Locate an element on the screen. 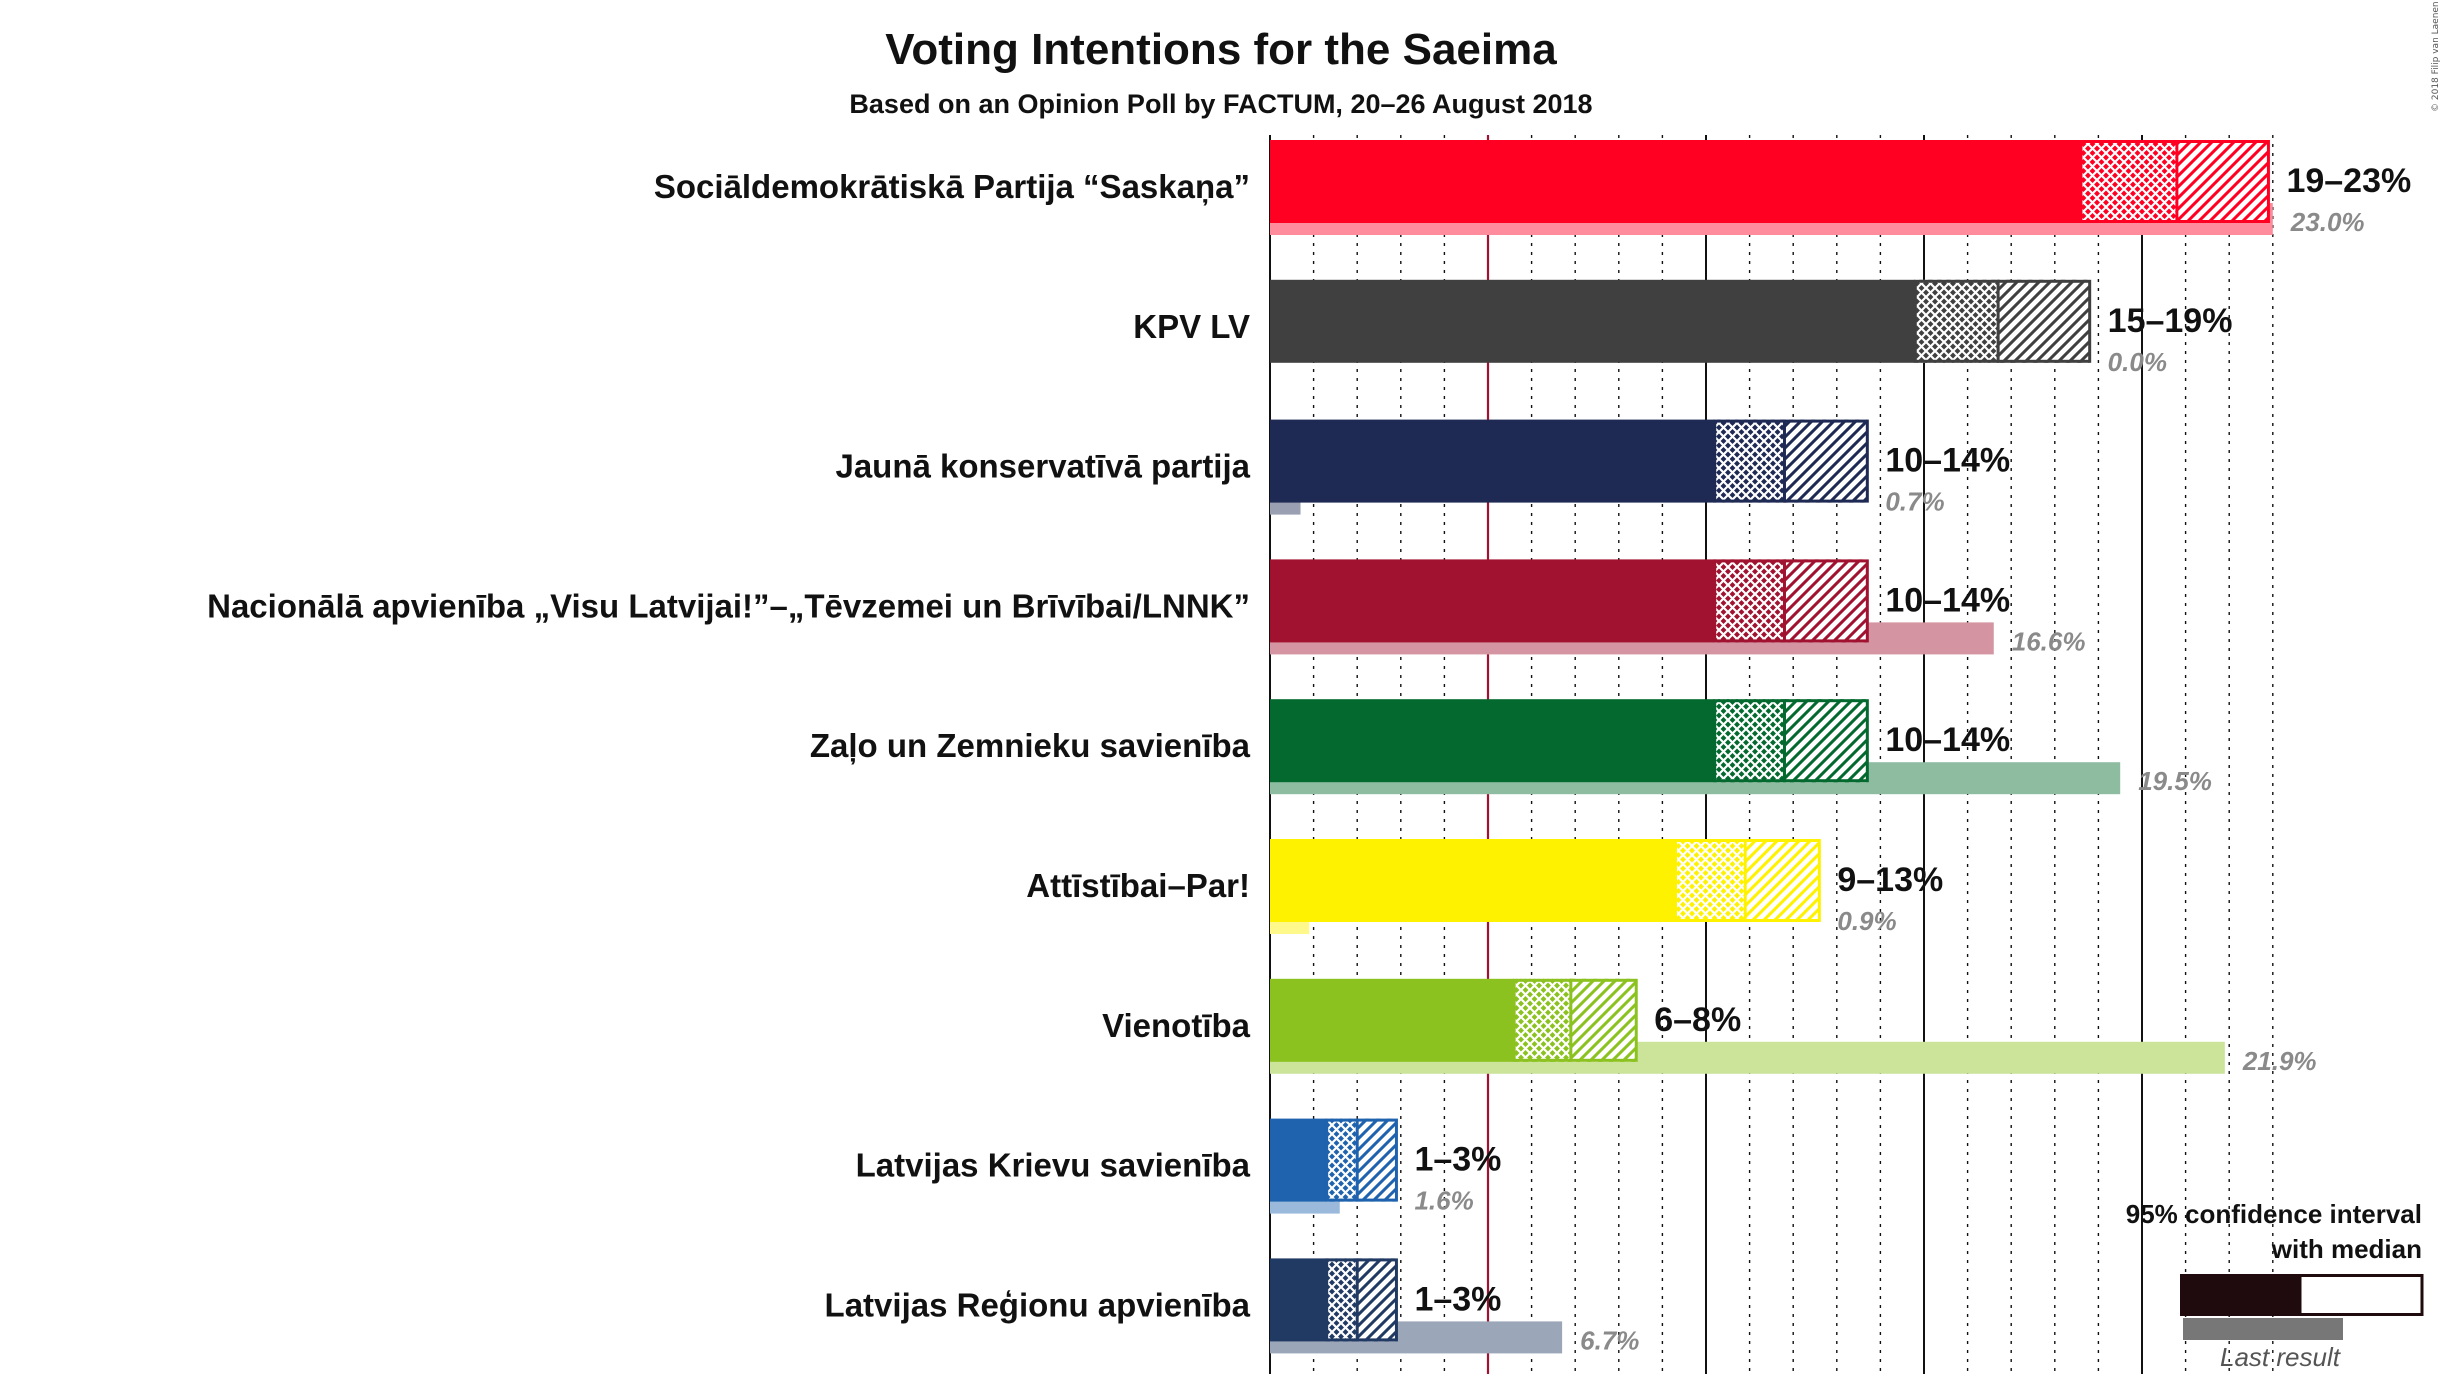 Image resolution: width=2442 pixels, height=1394 pixels. legend-ci-label-1: 95% confidence interval is located at coordinates (2274, 1214).